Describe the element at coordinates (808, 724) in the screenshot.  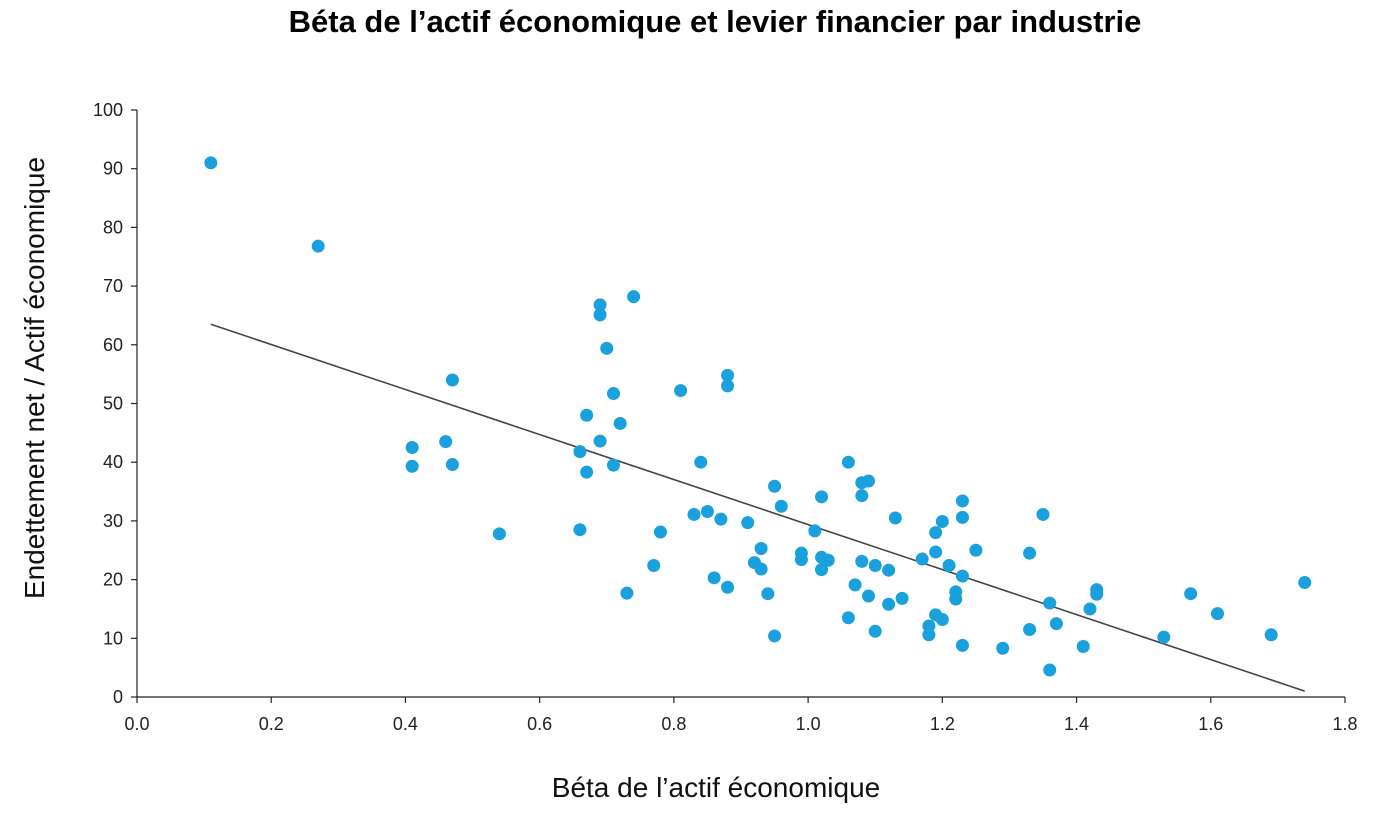
I see `x-tick-label: 1.0` at that location.